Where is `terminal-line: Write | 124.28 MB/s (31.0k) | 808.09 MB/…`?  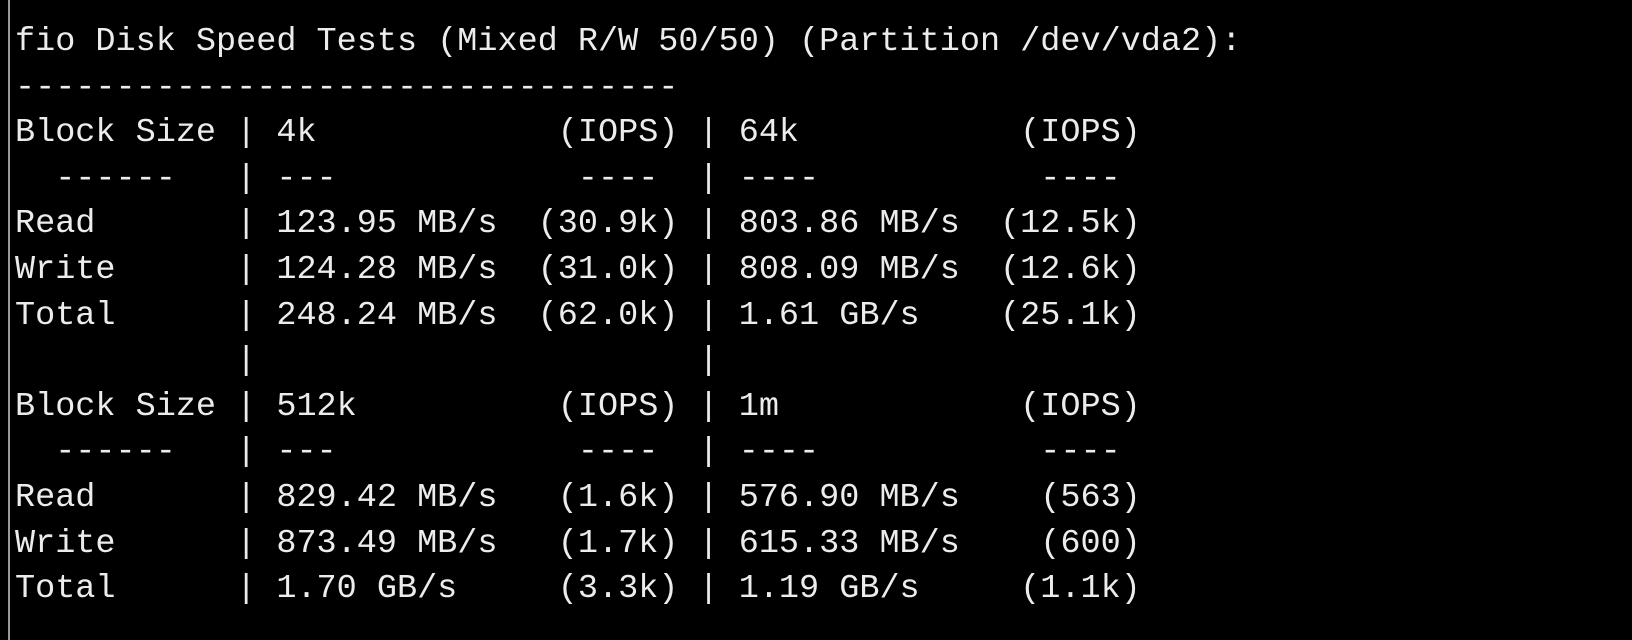
terminal-line: Write | 124.28 MB/s (31.0k) | 808.09 MB/… is located at coordinates (578, 269).